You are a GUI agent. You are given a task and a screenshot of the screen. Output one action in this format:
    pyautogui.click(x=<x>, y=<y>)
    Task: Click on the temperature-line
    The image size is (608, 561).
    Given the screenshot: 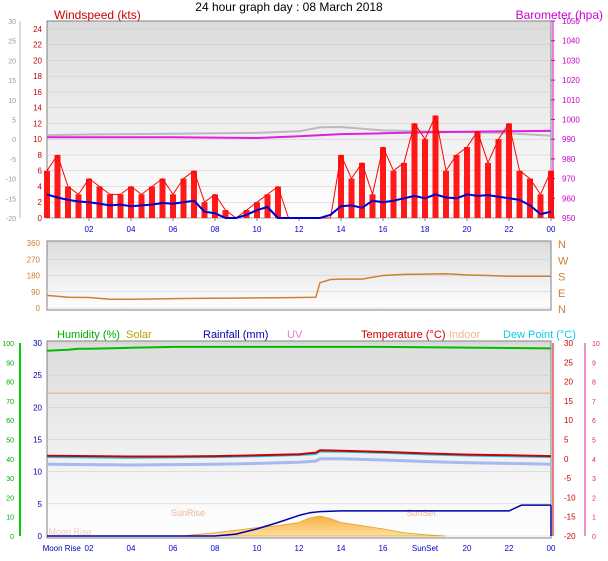 What is the action you would take?
    pyautogui.click(x=299, y=453)
    